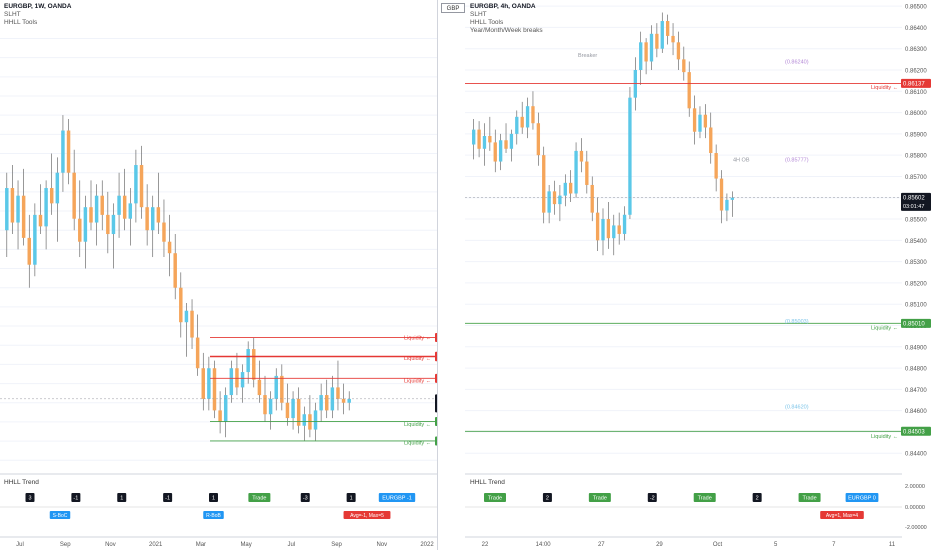 This screenshot has width=932, height=550. Describe the element at coordinates (506, 30) in the screenshot. I see `right-indicator-3: Year/Month/Week breaks` at that location.